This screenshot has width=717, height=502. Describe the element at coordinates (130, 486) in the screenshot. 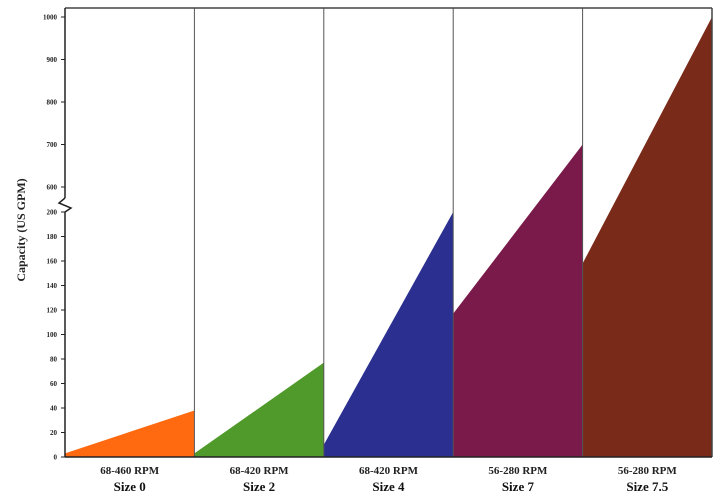

I see `size-label-1: Size 0` at that location.